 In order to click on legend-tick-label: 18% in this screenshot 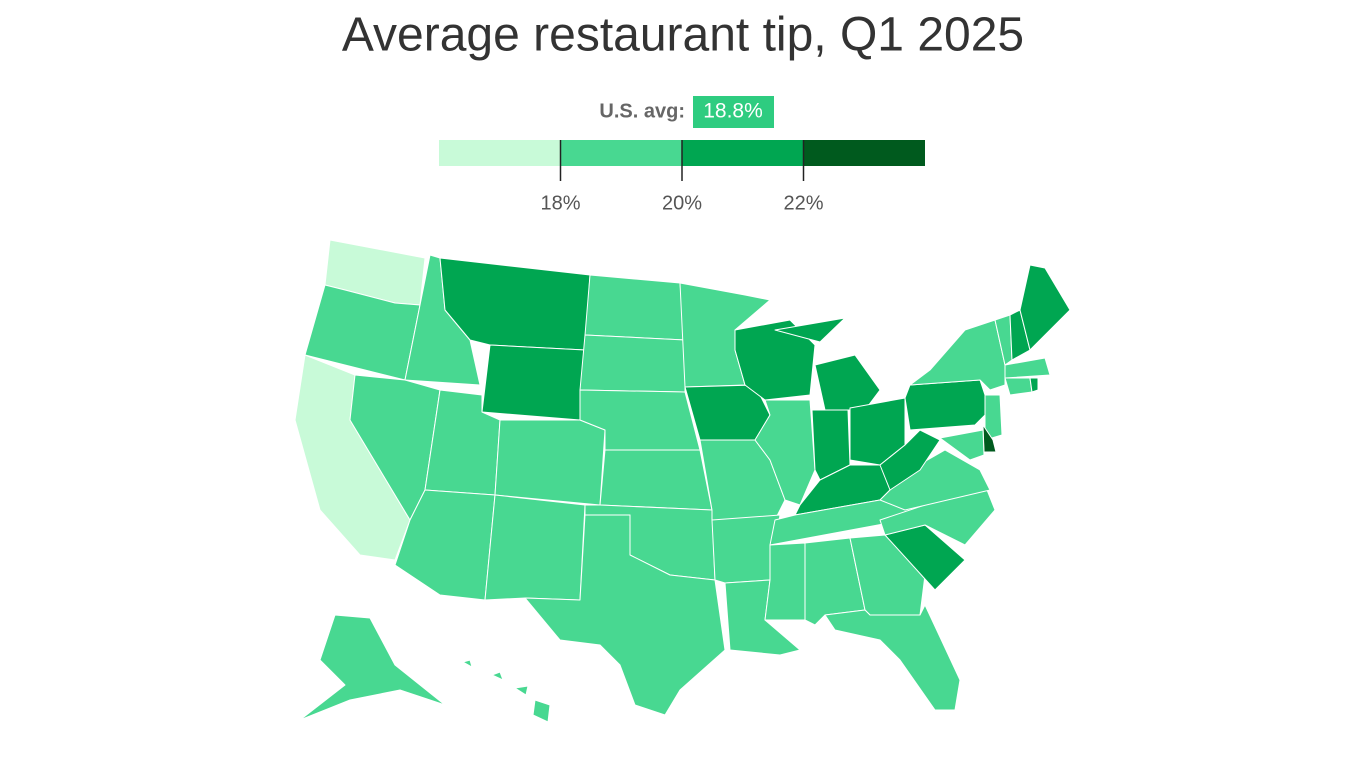, I will do `click(560, 203)`.